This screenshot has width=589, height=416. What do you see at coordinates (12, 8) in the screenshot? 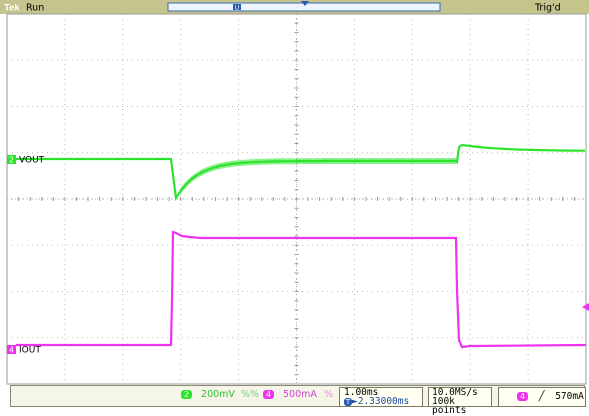
I see `brand-logo: Tek` at bounding box center [12, 8].